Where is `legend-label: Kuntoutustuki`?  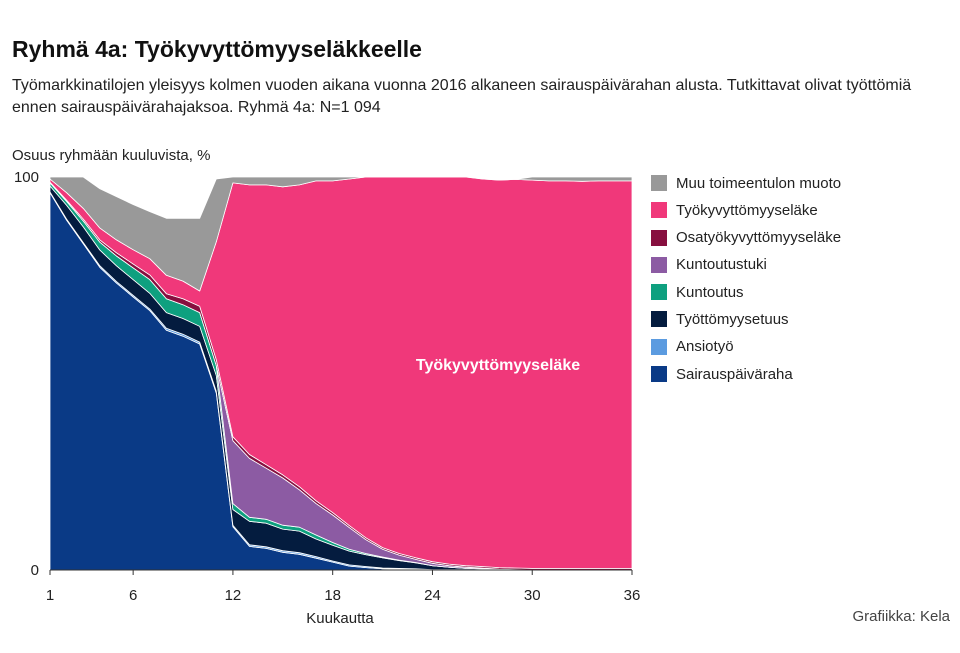 legend-label: Kuntoutustuki is located at coordinates (721, 265).